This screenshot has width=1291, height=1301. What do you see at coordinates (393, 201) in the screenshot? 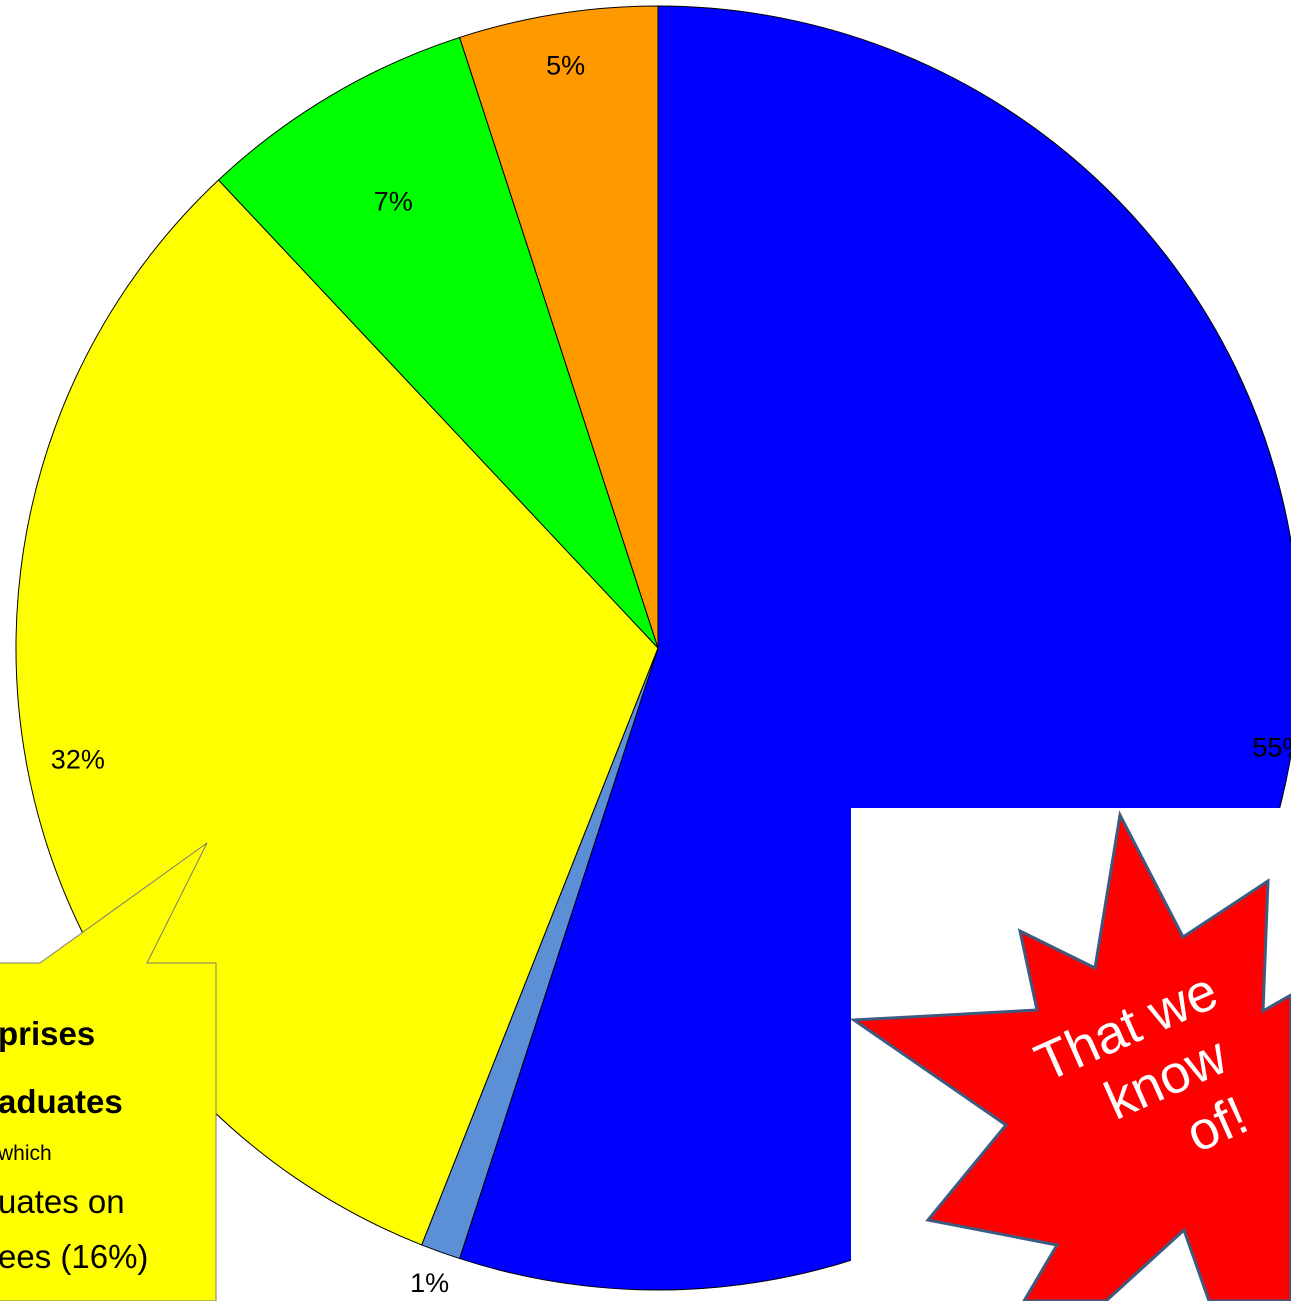
I see `pie-label-7: 7%` at bounding box center [393, 201].